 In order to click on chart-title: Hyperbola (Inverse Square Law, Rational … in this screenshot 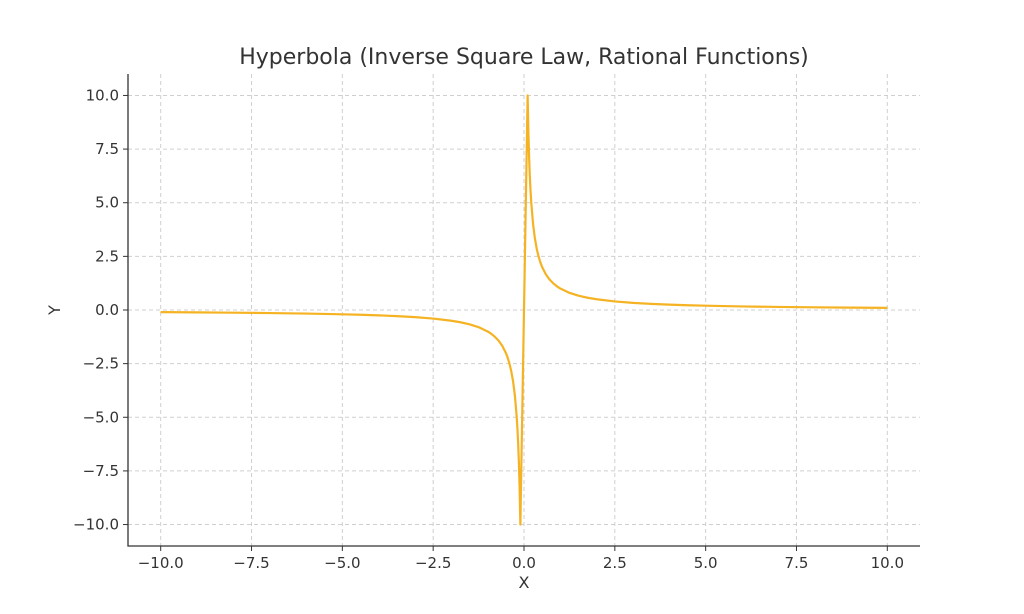, I will do `click(524, 57)`.